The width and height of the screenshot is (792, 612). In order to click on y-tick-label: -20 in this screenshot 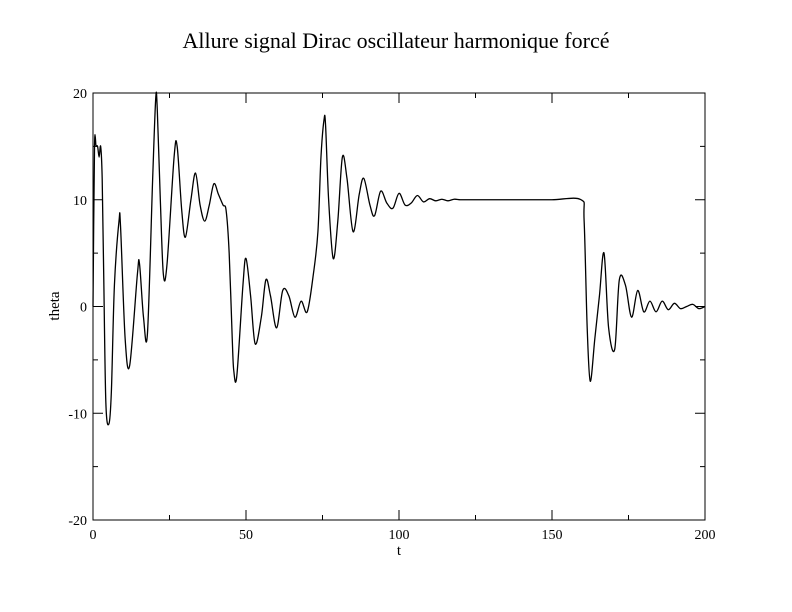, I will do `click(77, 521)`.